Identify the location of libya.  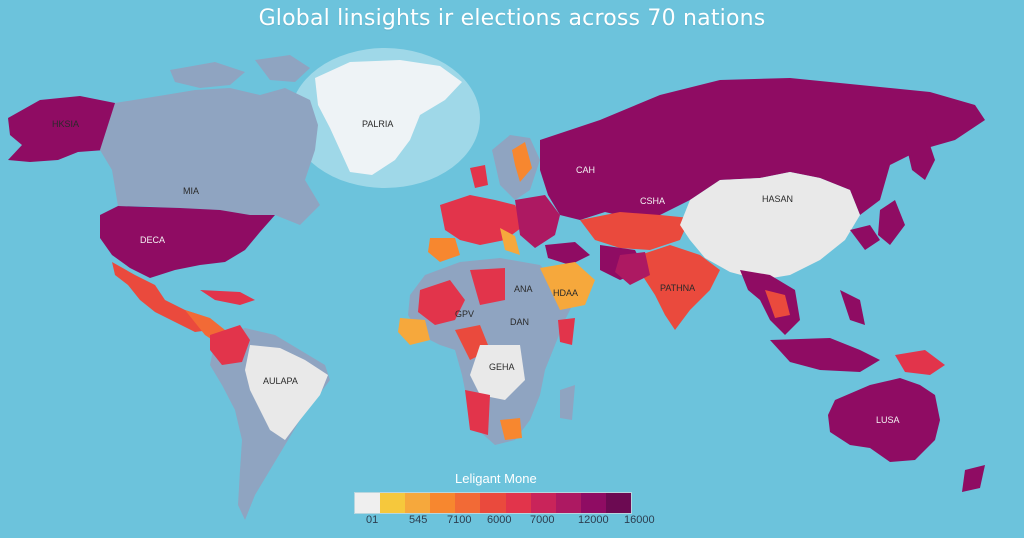
(487, 286).